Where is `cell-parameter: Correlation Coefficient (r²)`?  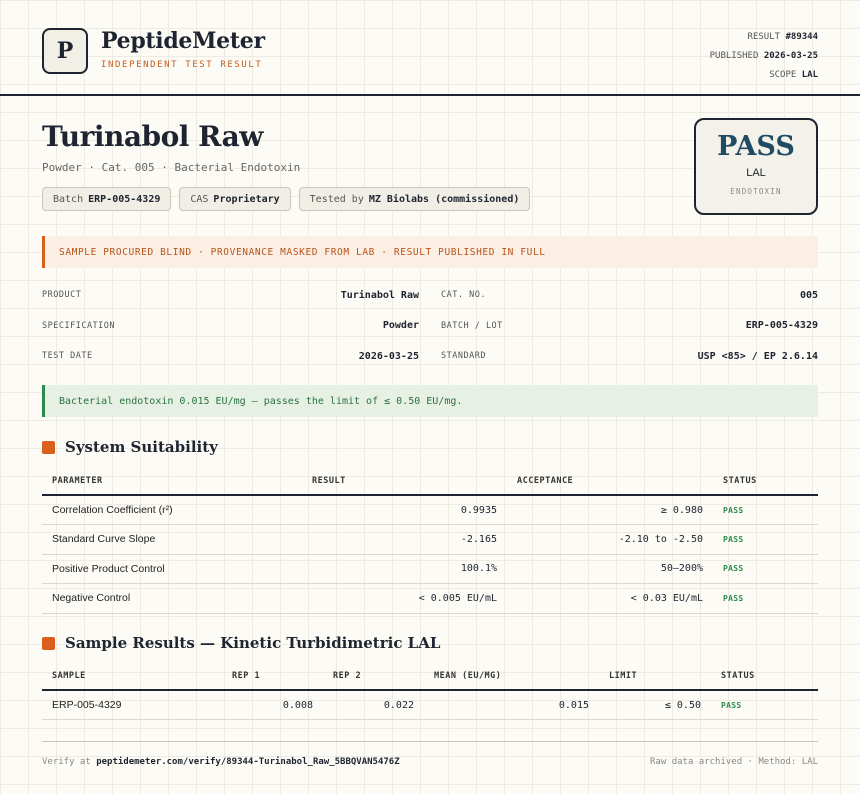 cell-parameter: Correlation Coefficient (r²) is located at coordinates (172, 510).